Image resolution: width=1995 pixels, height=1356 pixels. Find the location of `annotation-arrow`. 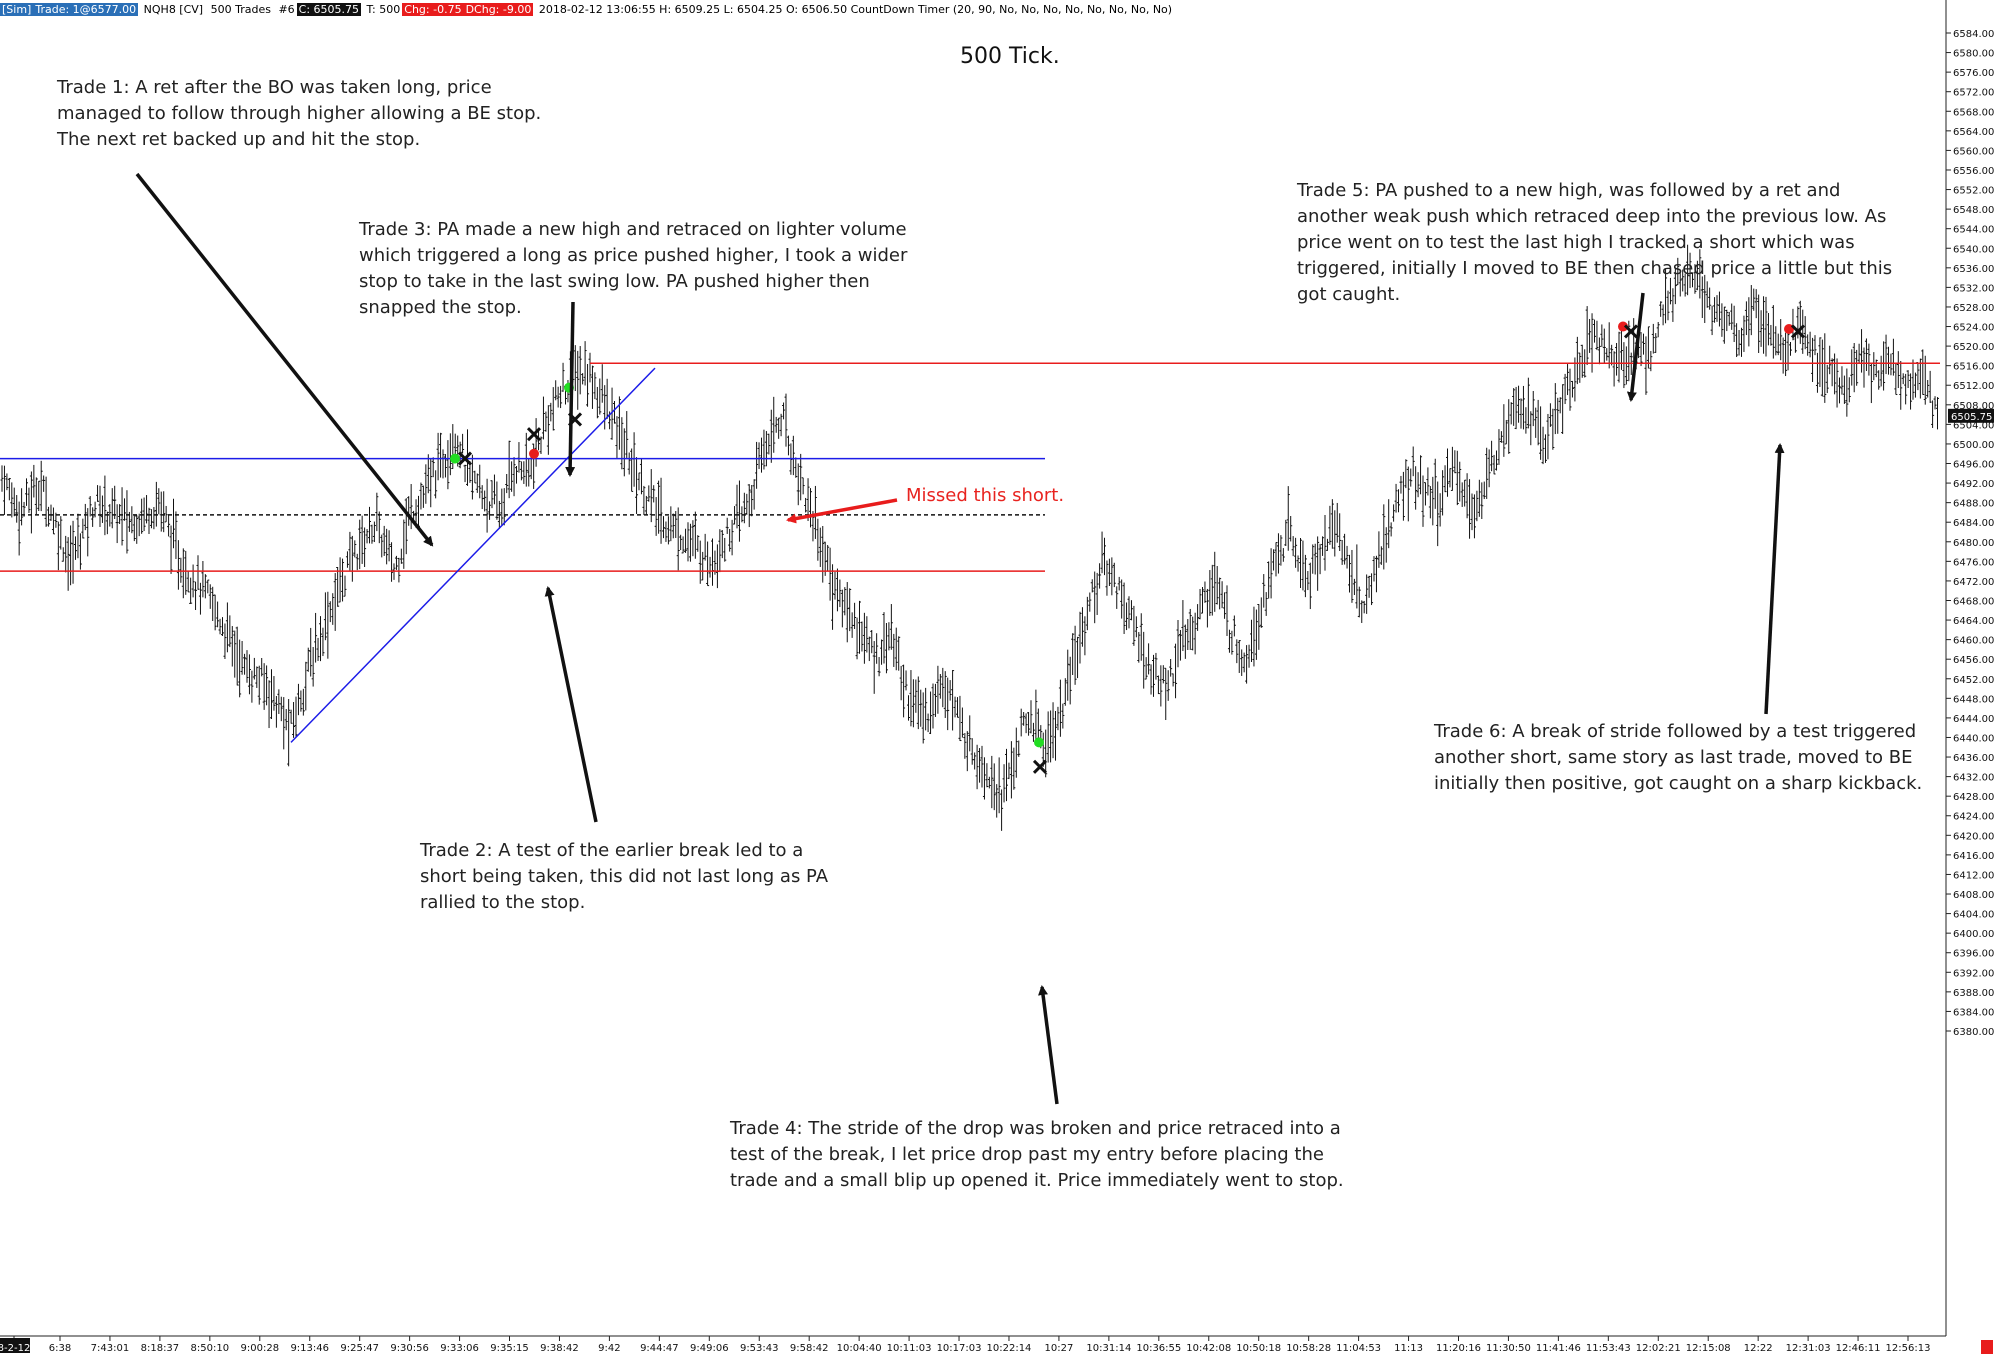

annotation-arrow is located at coordinates (1635, 347).